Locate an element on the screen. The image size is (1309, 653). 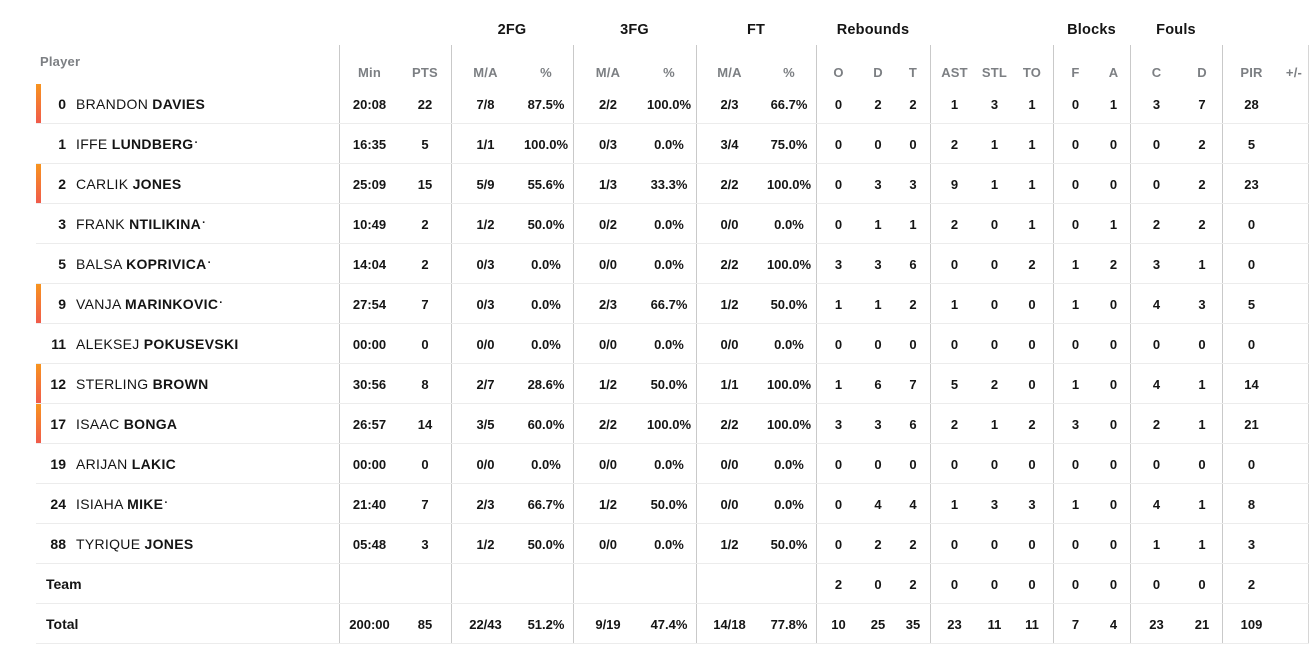
header-pts: PTS is located at coordinates (425, 72).